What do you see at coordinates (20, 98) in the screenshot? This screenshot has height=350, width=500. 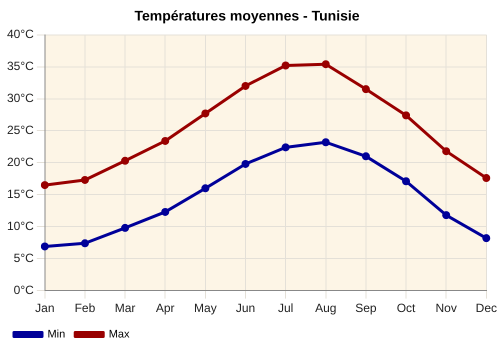 I see `y-tick-label: 30°C` at bounding box center [20, 98].